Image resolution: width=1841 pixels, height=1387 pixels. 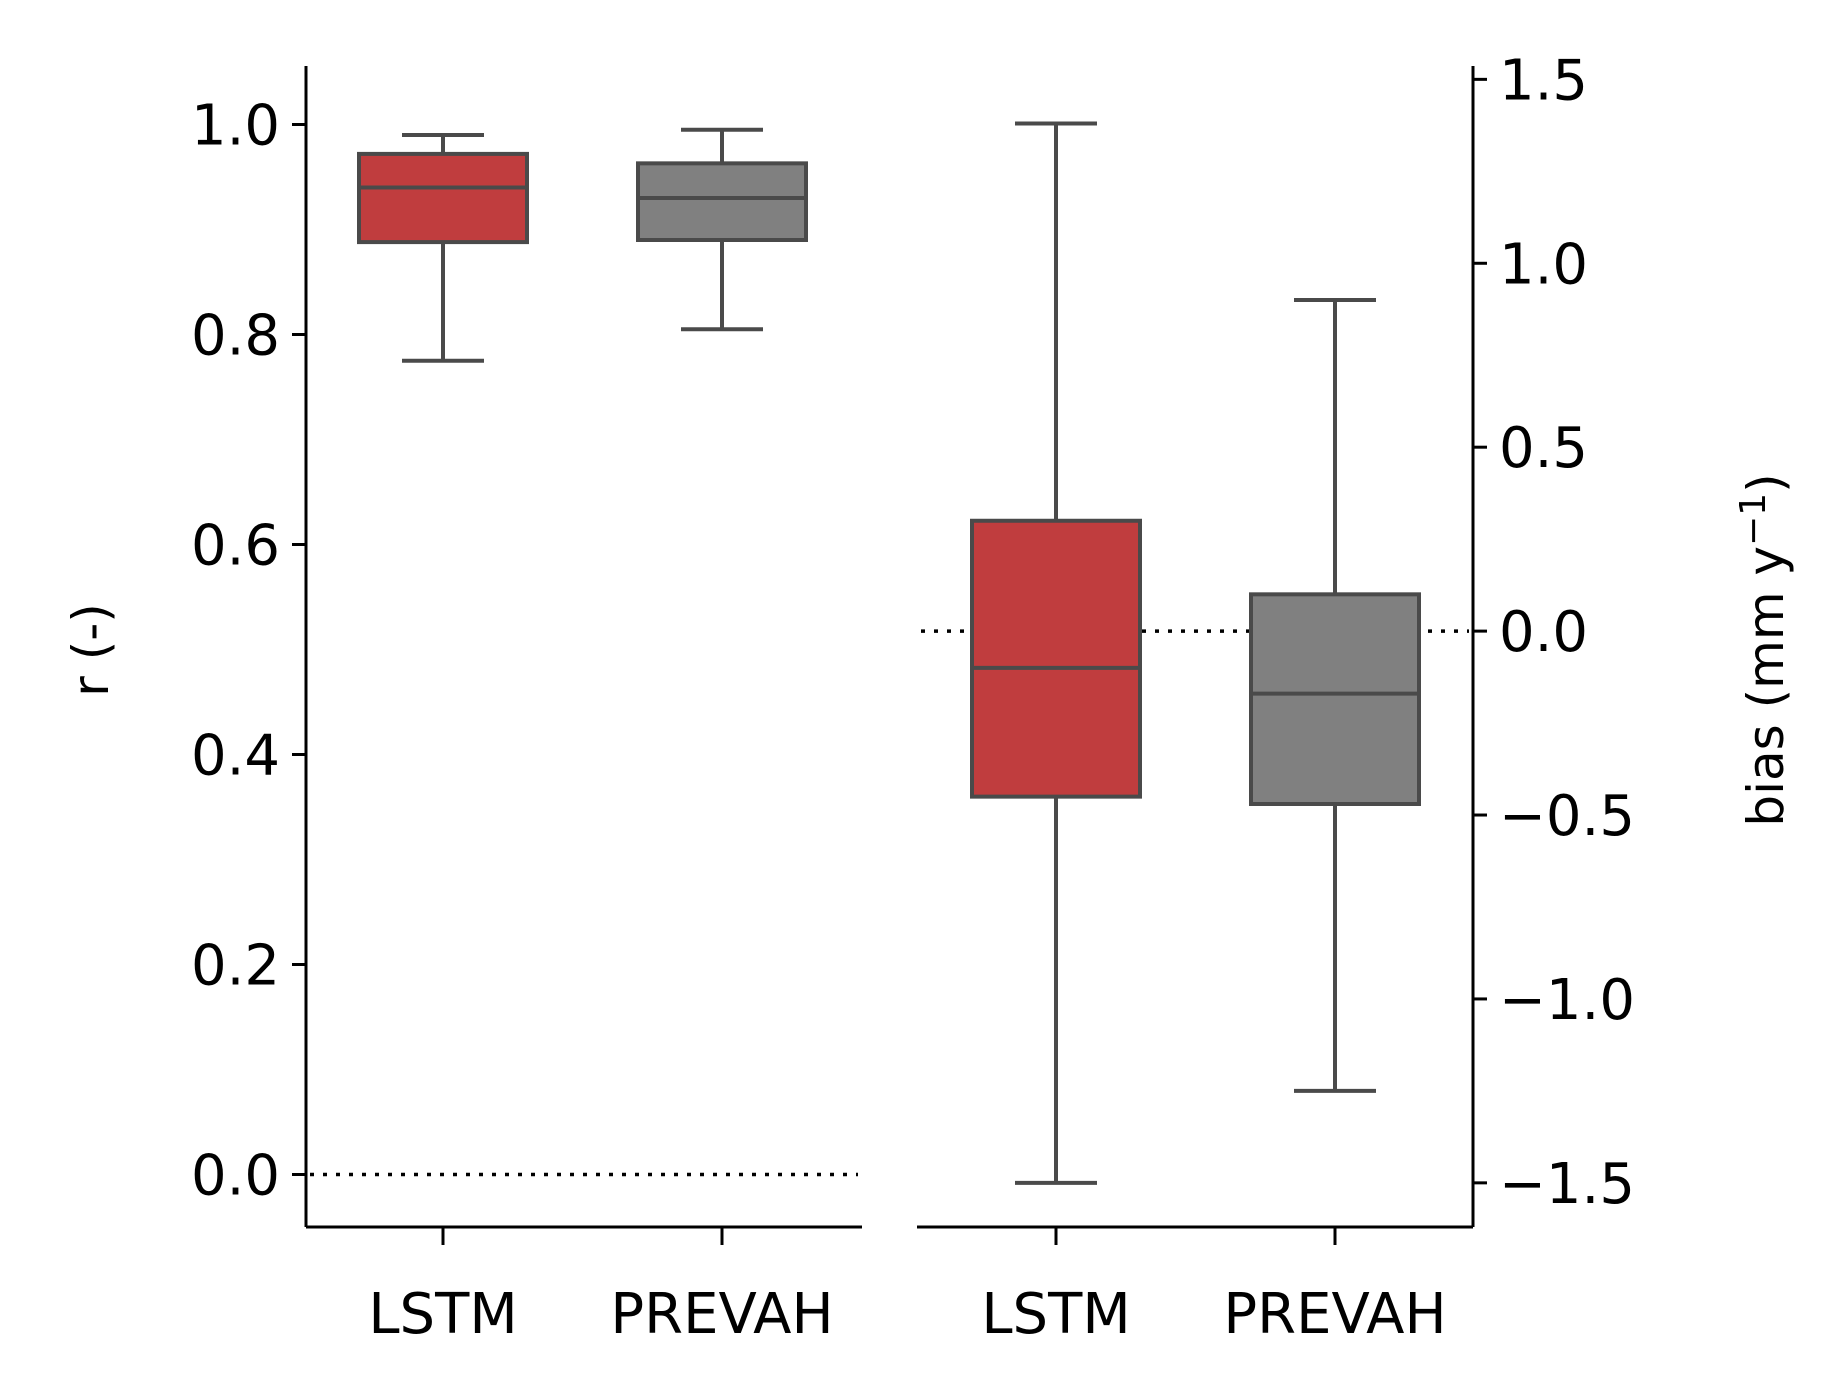 What do you see at coordinates (91, 650) in the screenshot?
I see `y-axis-title: r (-)` at bounding box center [91, 650].